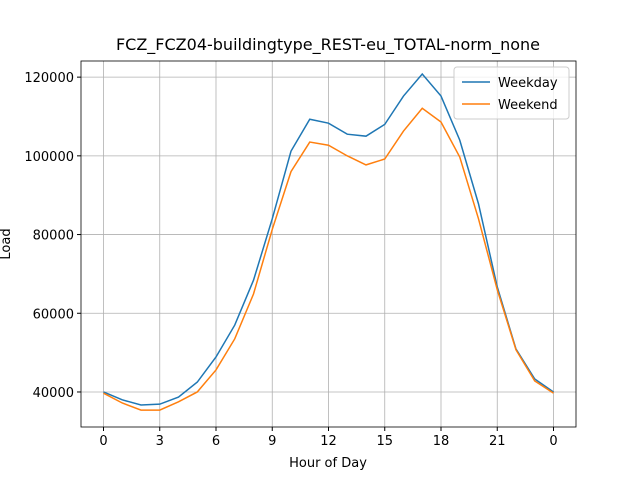 This screenshot has height=480, width=640. Describe the element at coordinates (216, 441) in the screenshot. I see `x-tick-label: 6` at that location.